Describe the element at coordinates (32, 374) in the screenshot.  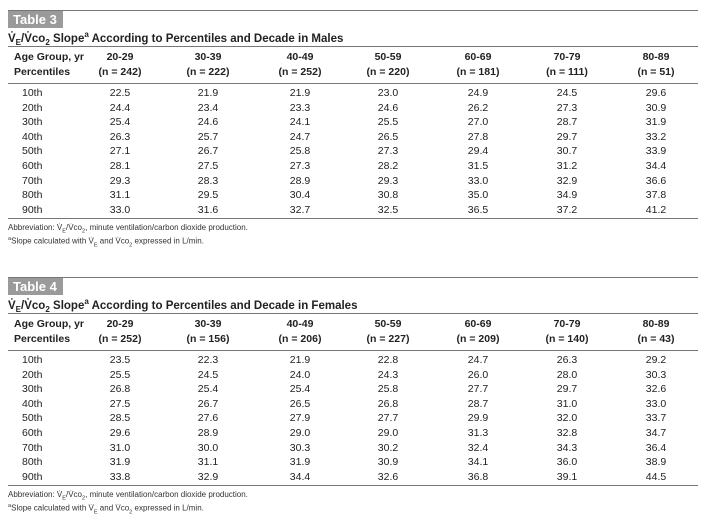
I see `row-label: 20th` at that location.